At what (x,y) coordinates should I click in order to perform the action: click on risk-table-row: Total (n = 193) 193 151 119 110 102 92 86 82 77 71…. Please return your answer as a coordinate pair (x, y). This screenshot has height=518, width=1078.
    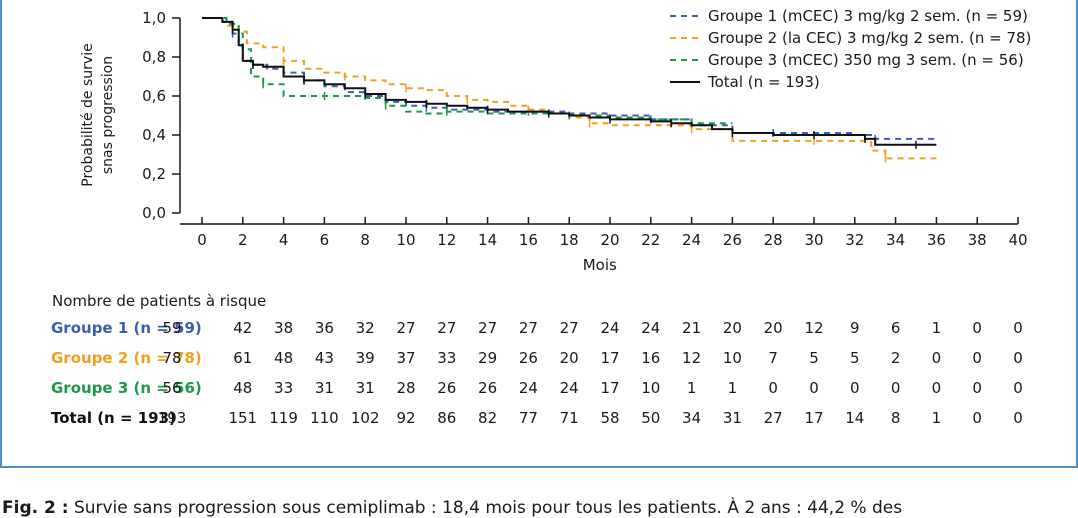
    Looking at the image, I should click on (539, 420).